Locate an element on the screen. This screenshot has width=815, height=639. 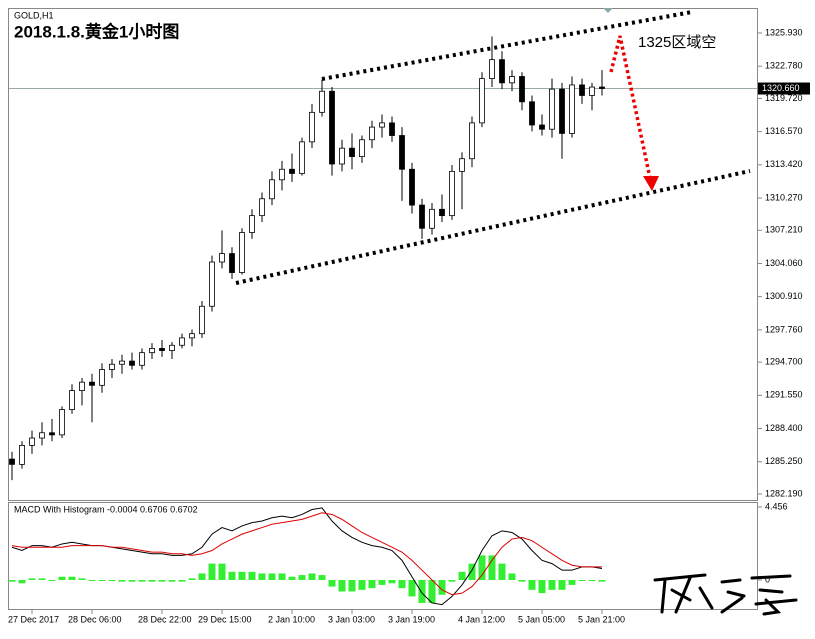
macd-line is located at coordinates (306, 554).